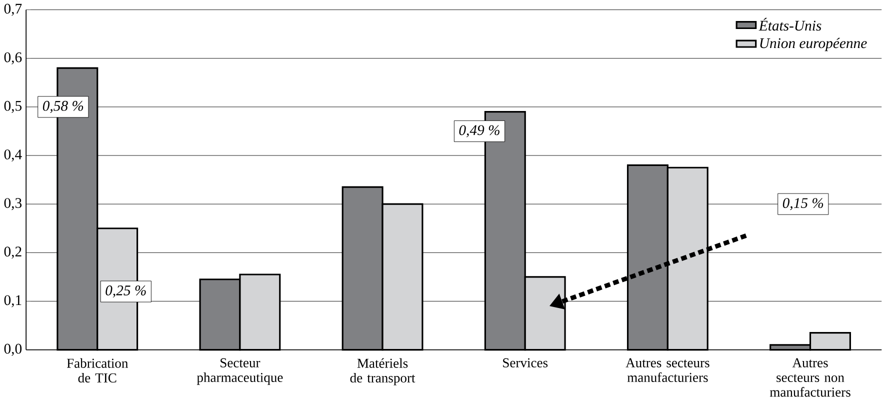 The width and height of the screenshot is (882, 400). Describe the element at coordinates (13, 155) in the screenshot. I see `y-tick-label: 0,4` at that location.